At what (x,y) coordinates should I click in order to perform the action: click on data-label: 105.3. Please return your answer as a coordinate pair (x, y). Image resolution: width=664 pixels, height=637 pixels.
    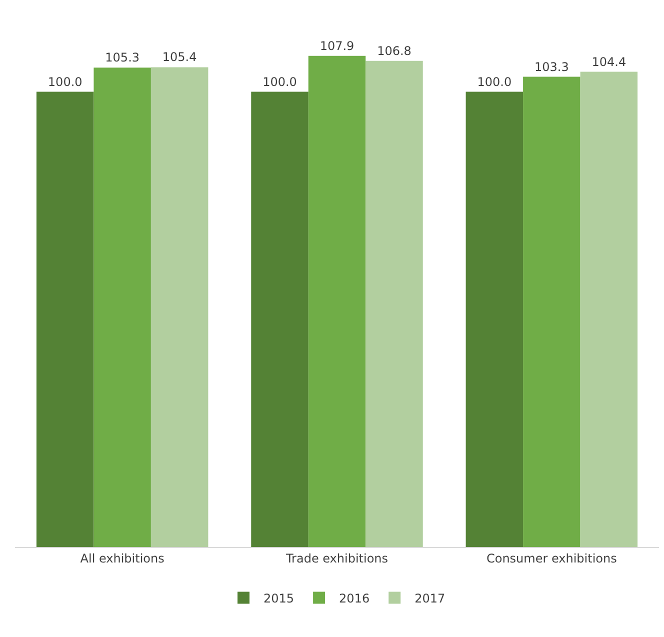
    Looking at the image, I should click on (122, 57).